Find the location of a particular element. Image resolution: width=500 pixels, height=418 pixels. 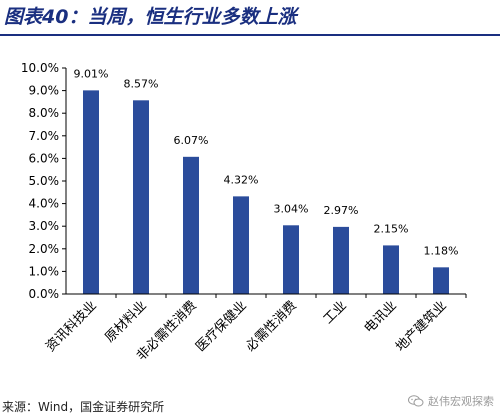

chart-title: 图表40：当周，恒生行业多数上涨 is located at coordinates (150, 17).